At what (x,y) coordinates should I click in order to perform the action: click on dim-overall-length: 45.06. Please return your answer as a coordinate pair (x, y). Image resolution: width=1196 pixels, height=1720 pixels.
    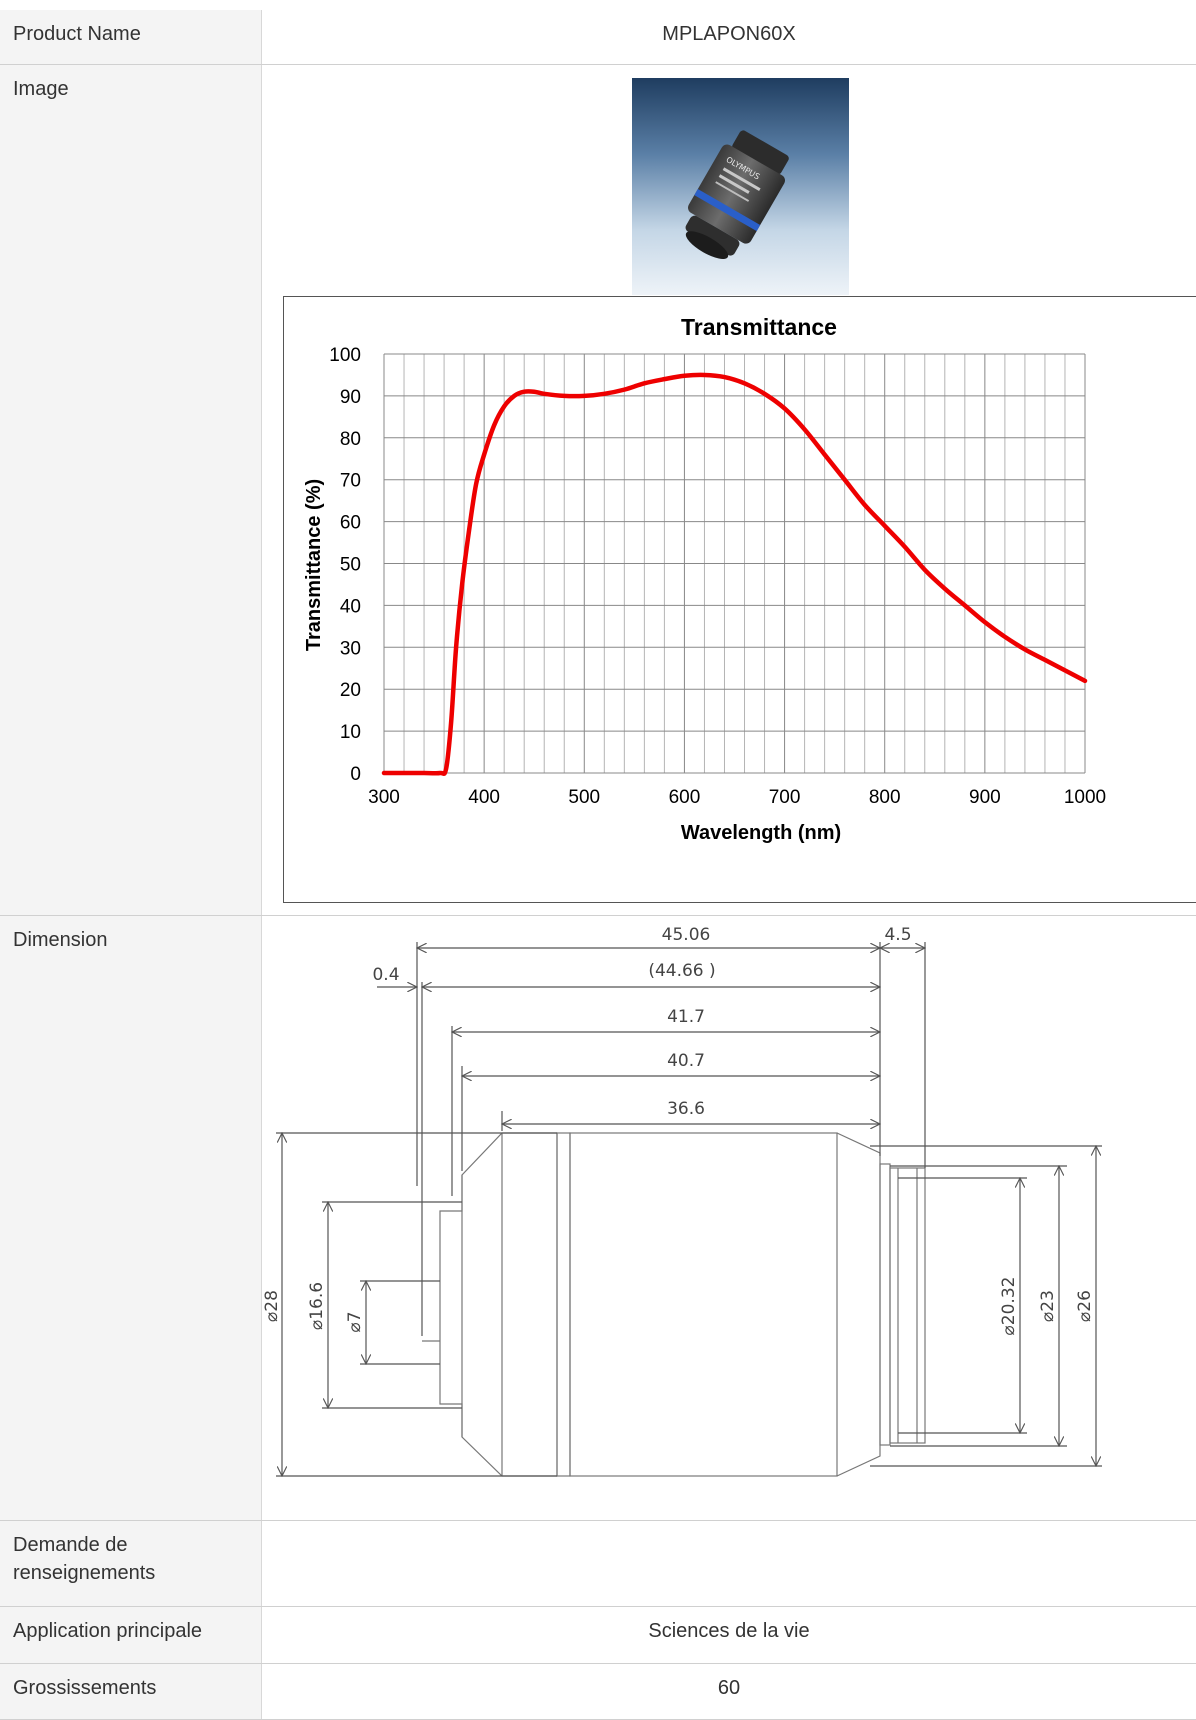
    Looking at the image, I should click on (686, 935).